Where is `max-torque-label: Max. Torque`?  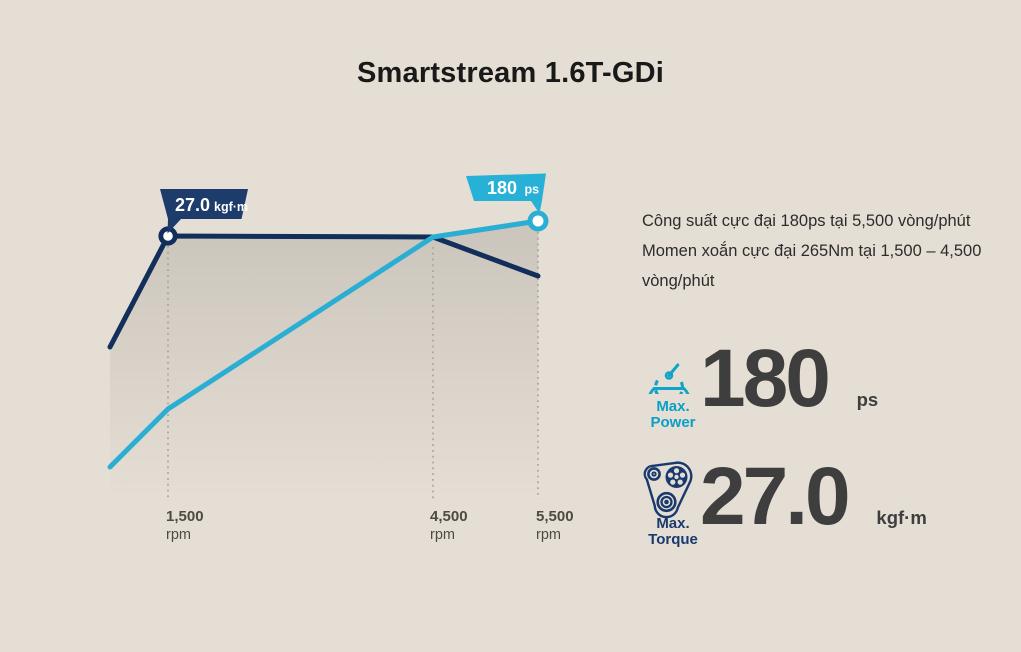 max-torque-label: Max. Torque is located at coordinates (673, 532).